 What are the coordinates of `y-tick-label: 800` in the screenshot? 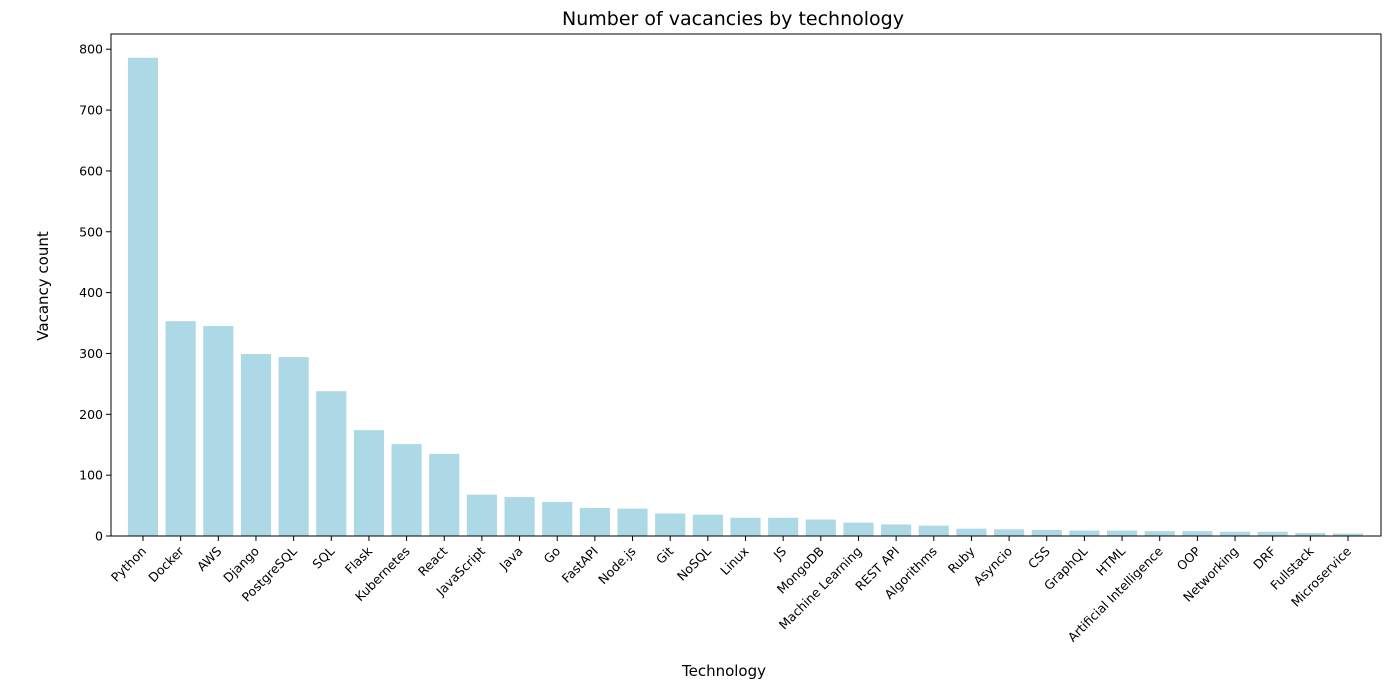 It's located at (91, 49).